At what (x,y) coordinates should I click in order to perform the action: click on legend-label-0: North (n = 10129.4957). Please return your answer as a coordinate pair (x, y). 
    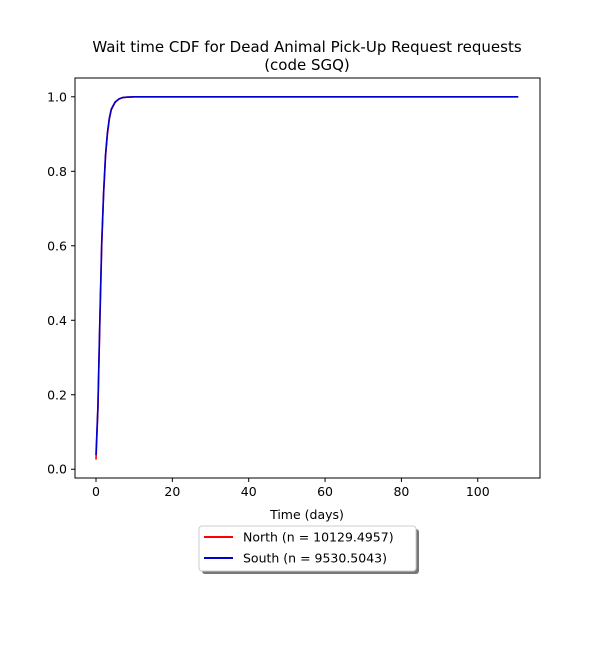
    Looking at the image, I should click on (318, 537).